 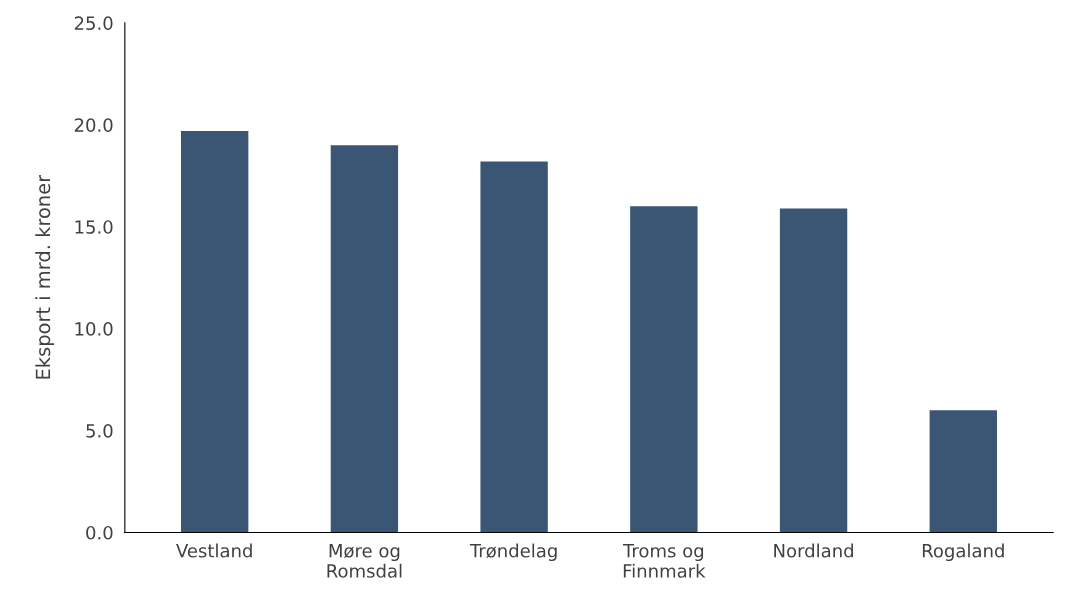 I want to click on x-tick-label: Nordland, so click(x=813, y=550).